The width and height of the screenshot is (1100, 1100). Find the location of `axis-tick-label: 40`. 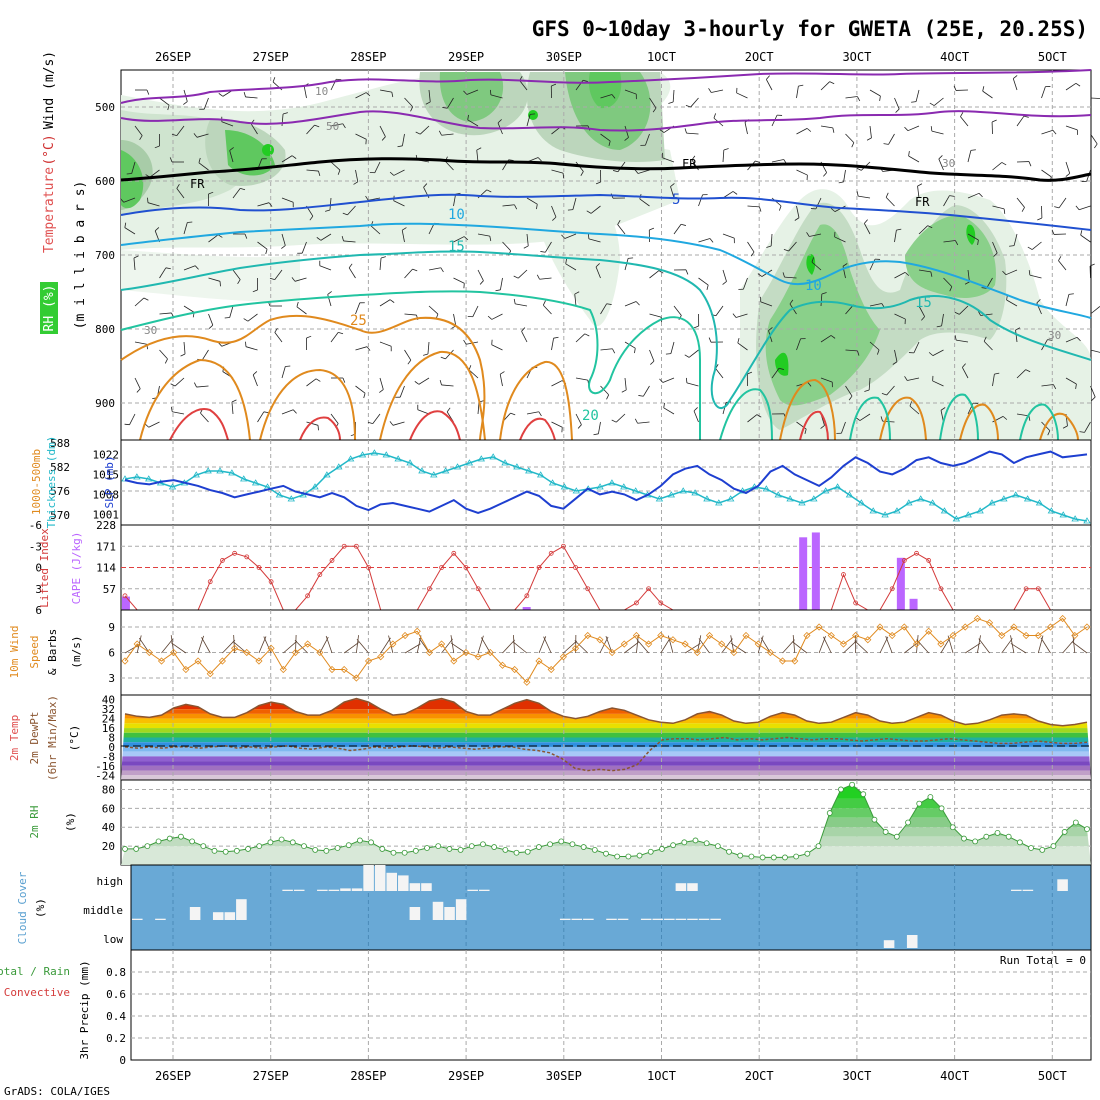

axis-tick-label: 40 is located at coordinates (108, 827).